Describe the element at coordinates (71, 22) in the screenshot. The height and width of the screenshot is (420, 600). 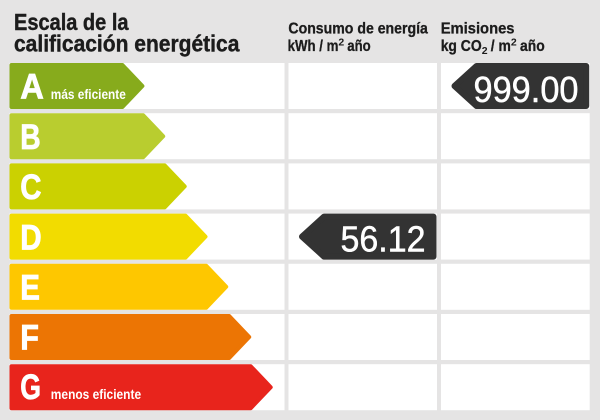
I see `svg-text: Escala de la` at that location.